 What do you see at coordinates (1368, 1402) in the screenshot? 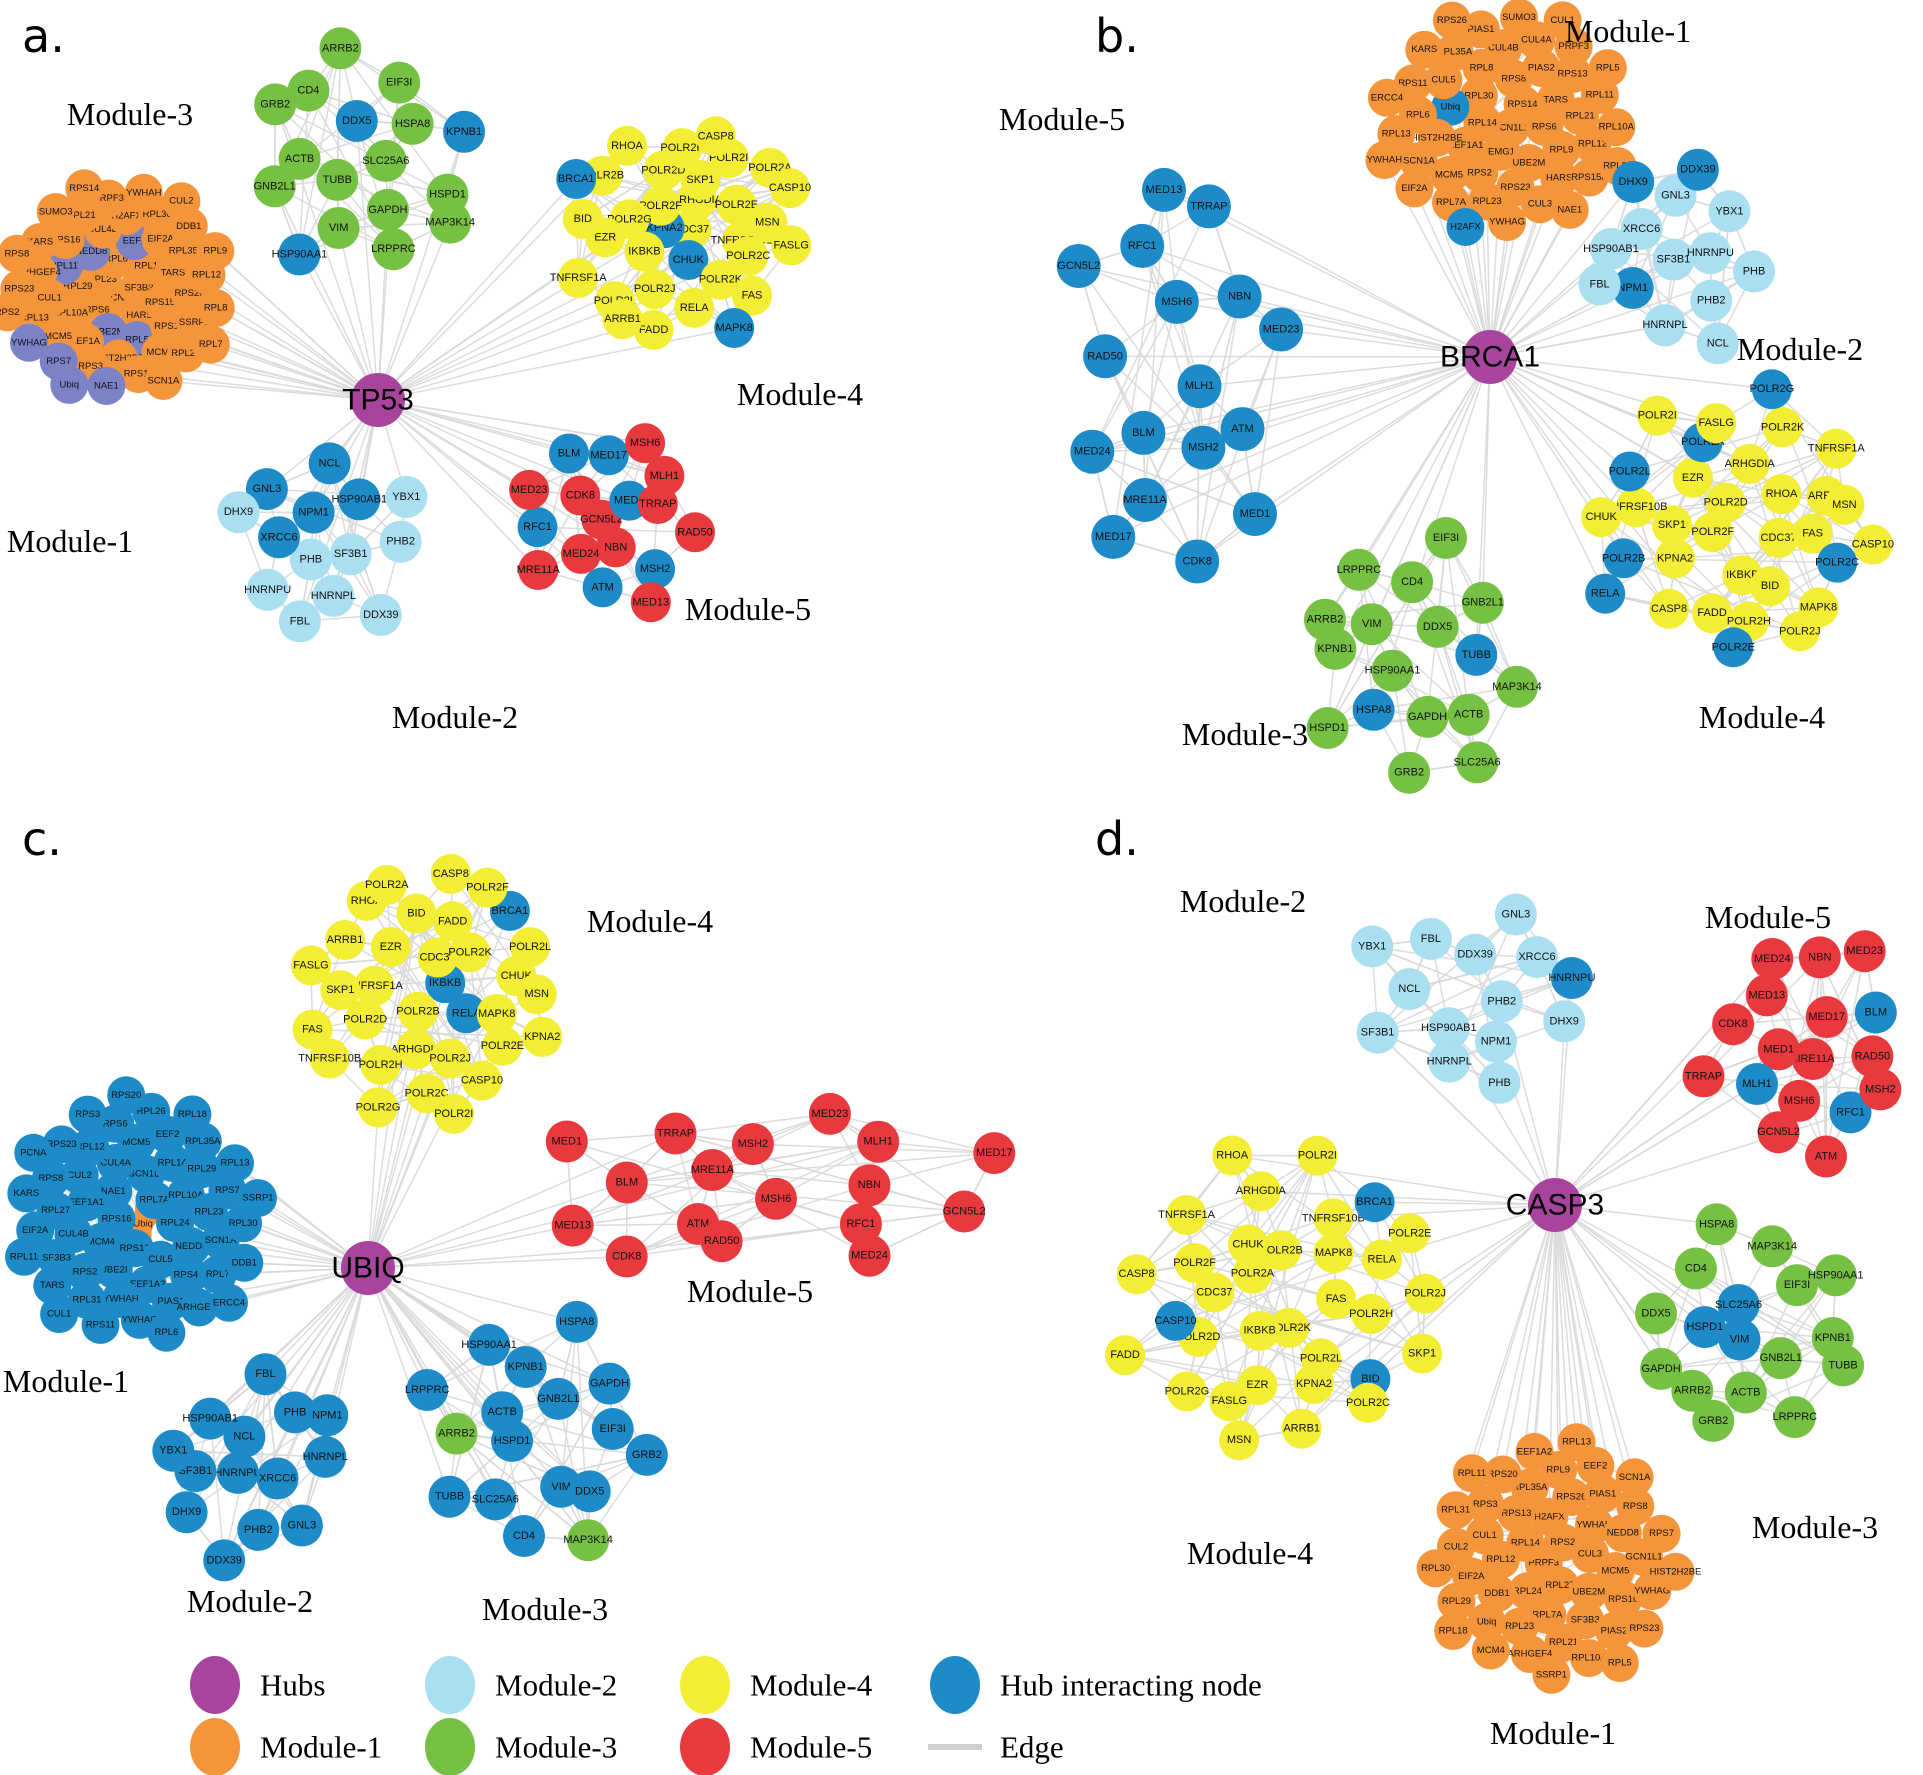
I see `node-POLR2C` at bounding box center [1368, 1402].